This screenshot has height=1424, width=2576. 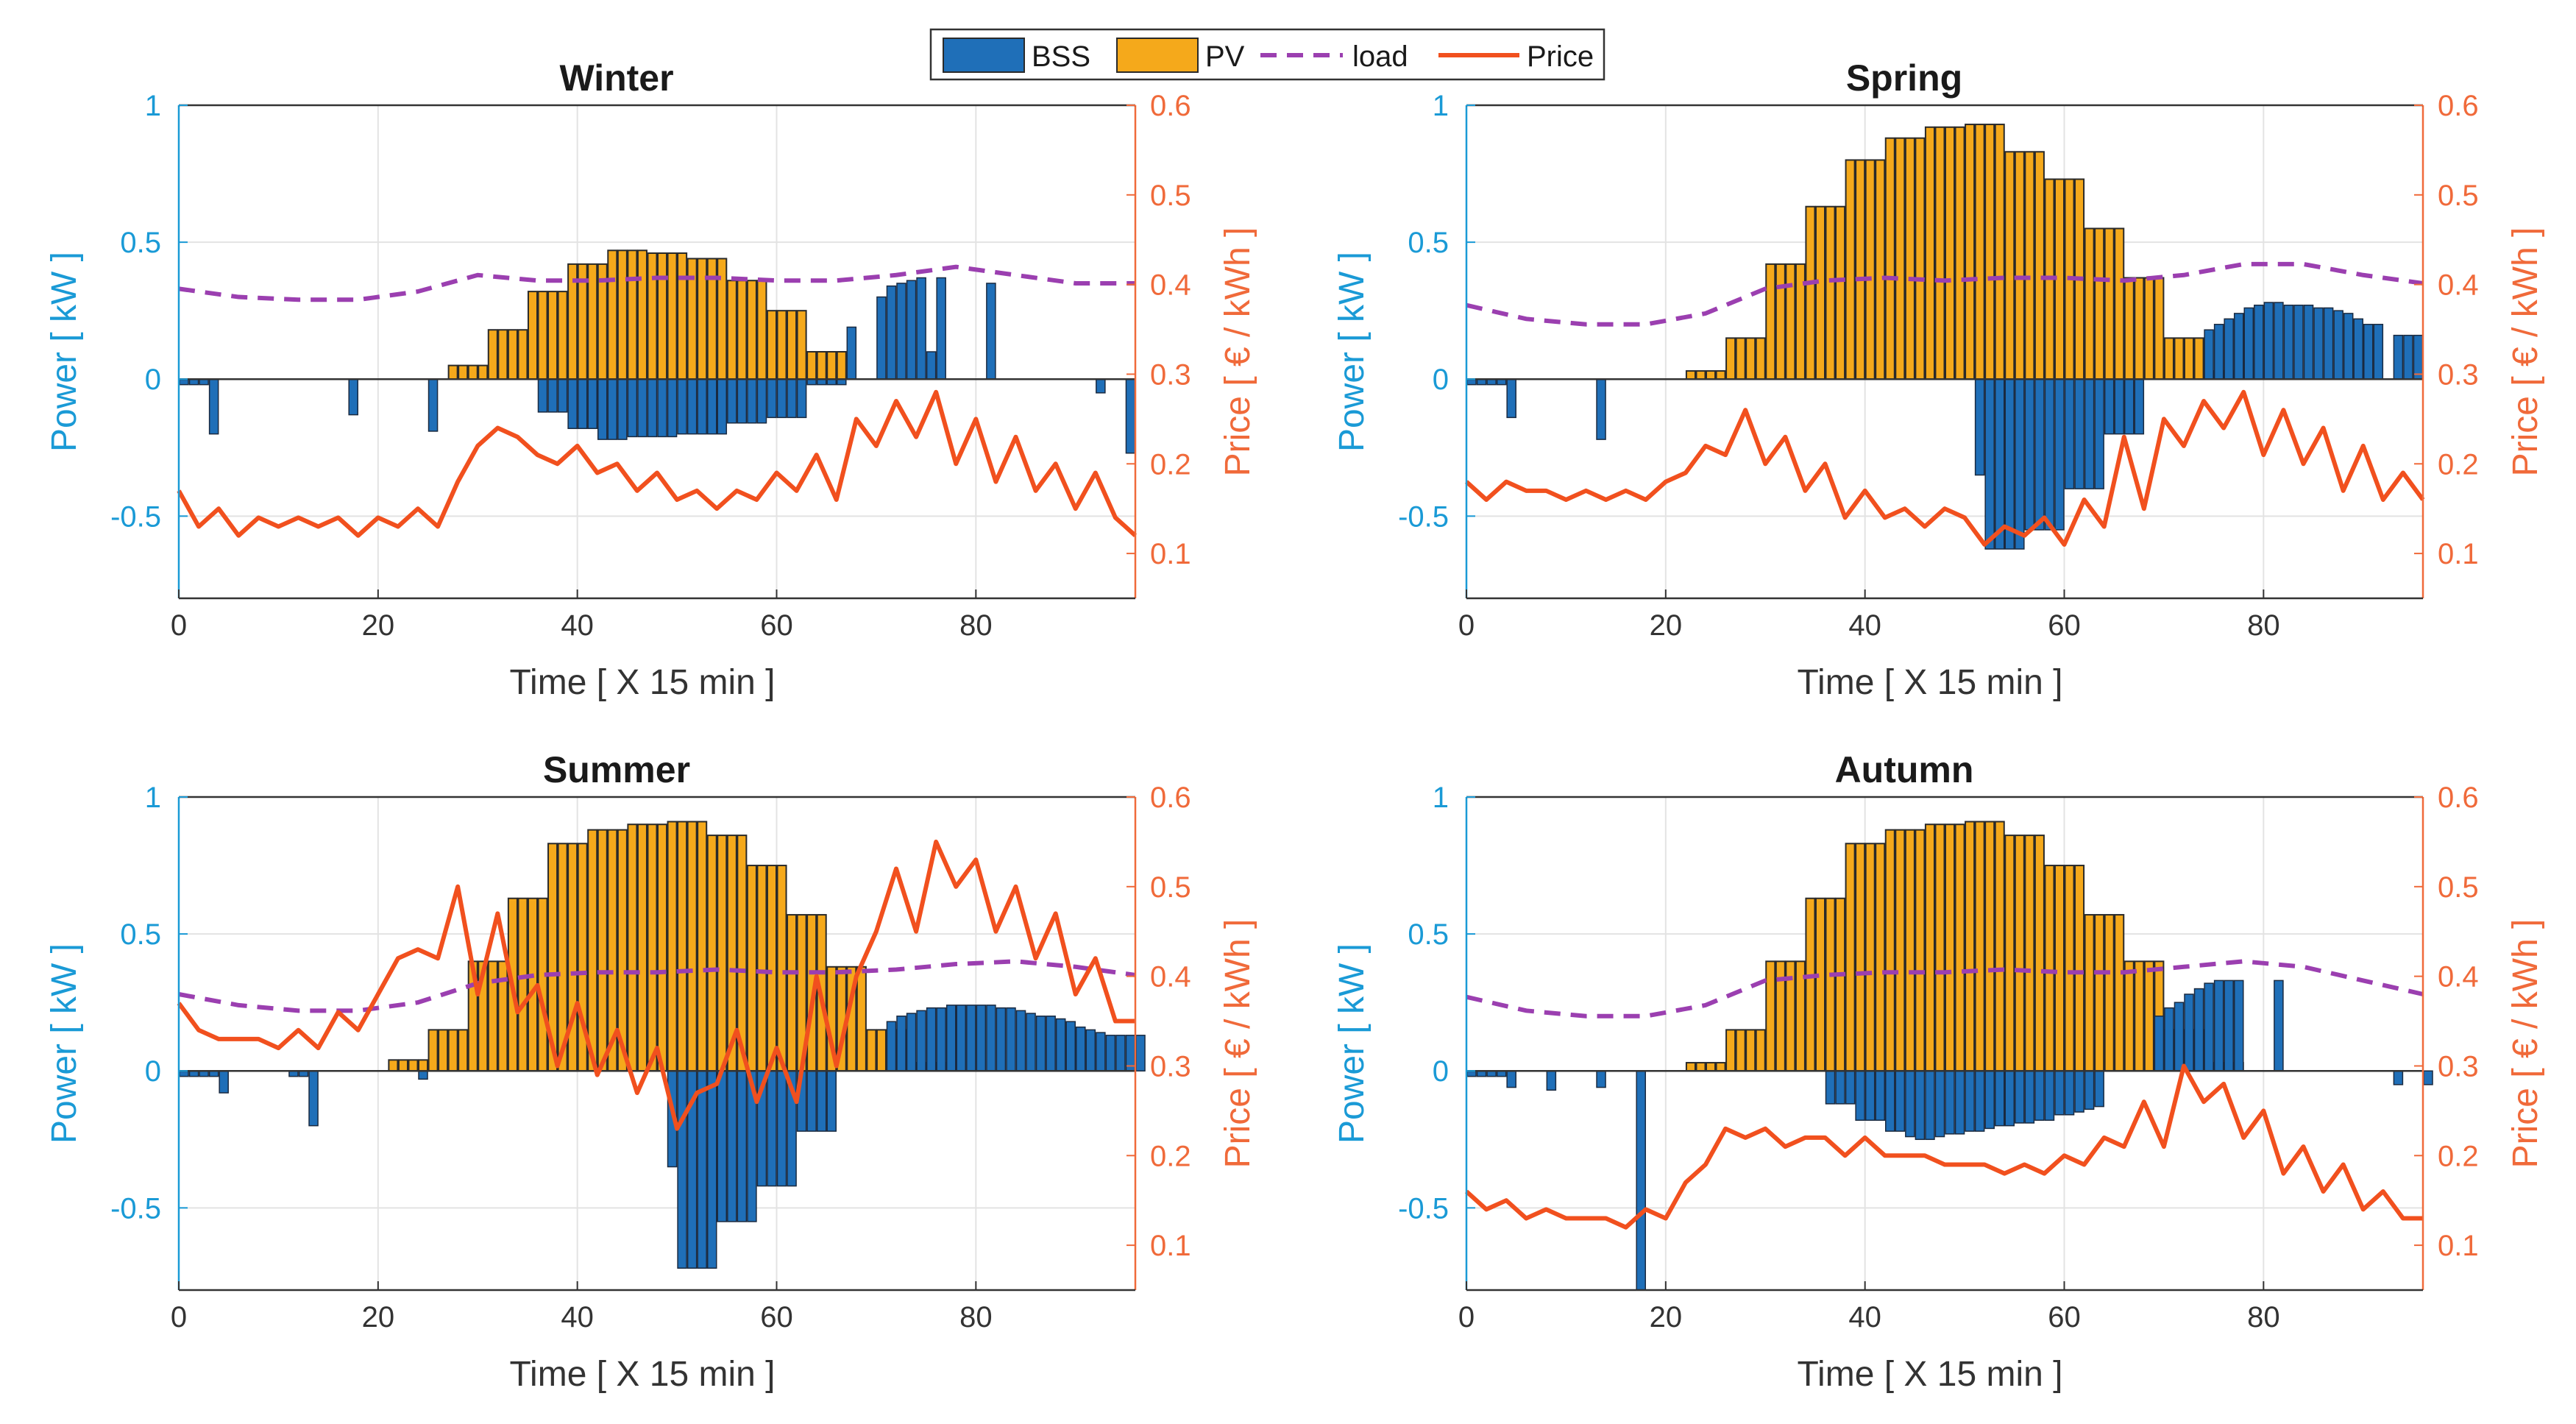 What do you see at coordinates (1516, 56) in the screenshot?
I see `legend-item-price: Price` at bounding box center [1516, 56].